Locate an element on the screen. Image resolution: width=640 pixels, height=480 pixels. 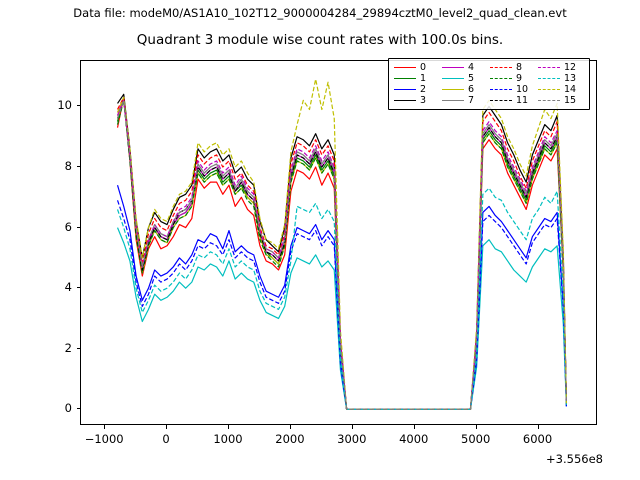
x-tick-label: 3000 is located at coordinates (352, 439).